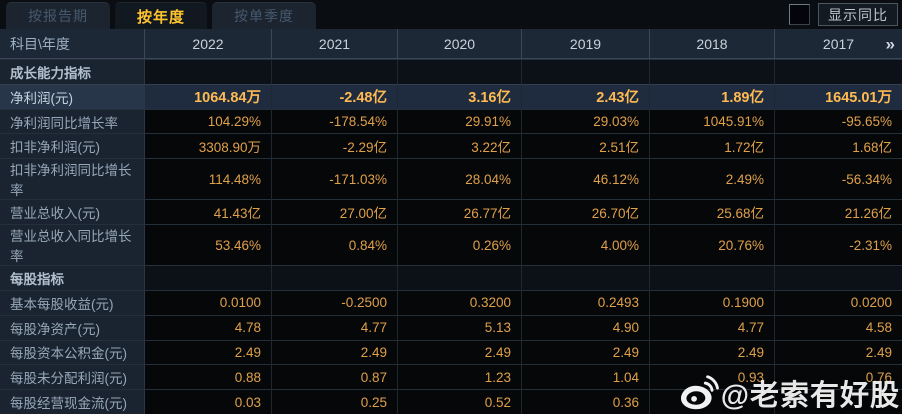 Image resolution: width=902 pixels, height=414 pixels. Describe the element at coordinates (838, 179) in the screenshot. I see `cell: -56.34%` at that location.